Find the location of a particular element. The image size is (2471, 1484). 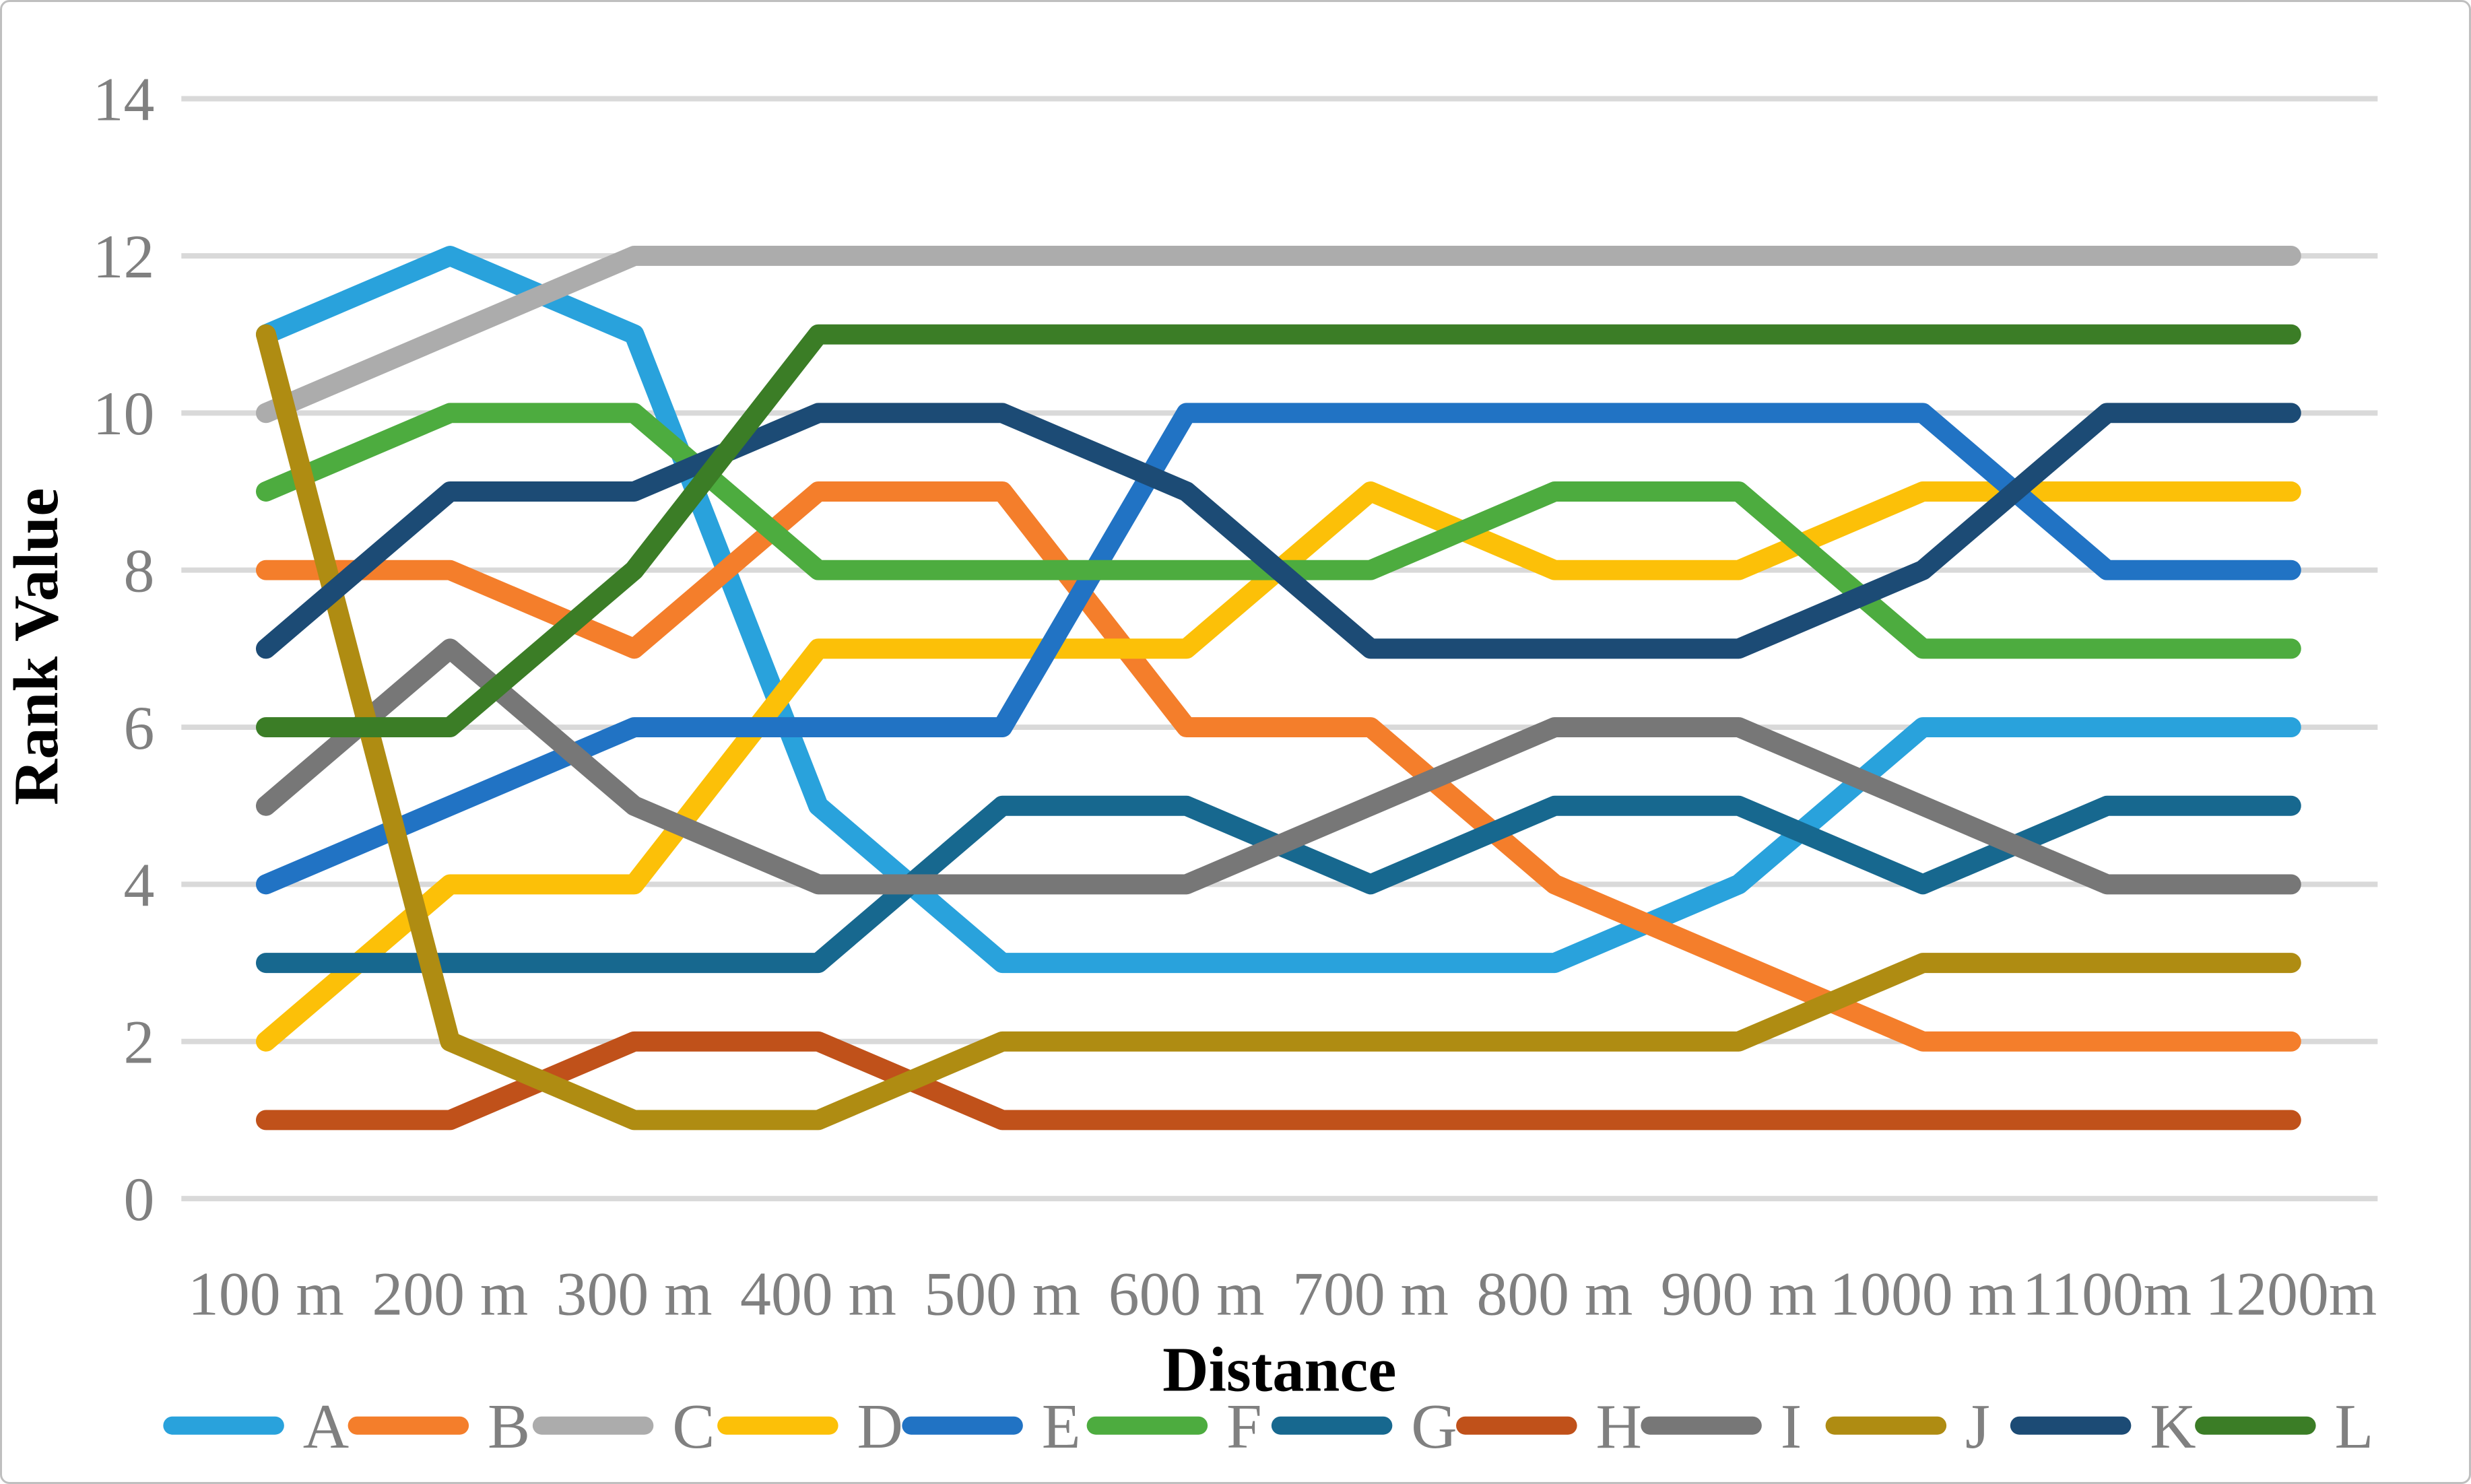

series-line-K is located at coordinates (1278, 531).